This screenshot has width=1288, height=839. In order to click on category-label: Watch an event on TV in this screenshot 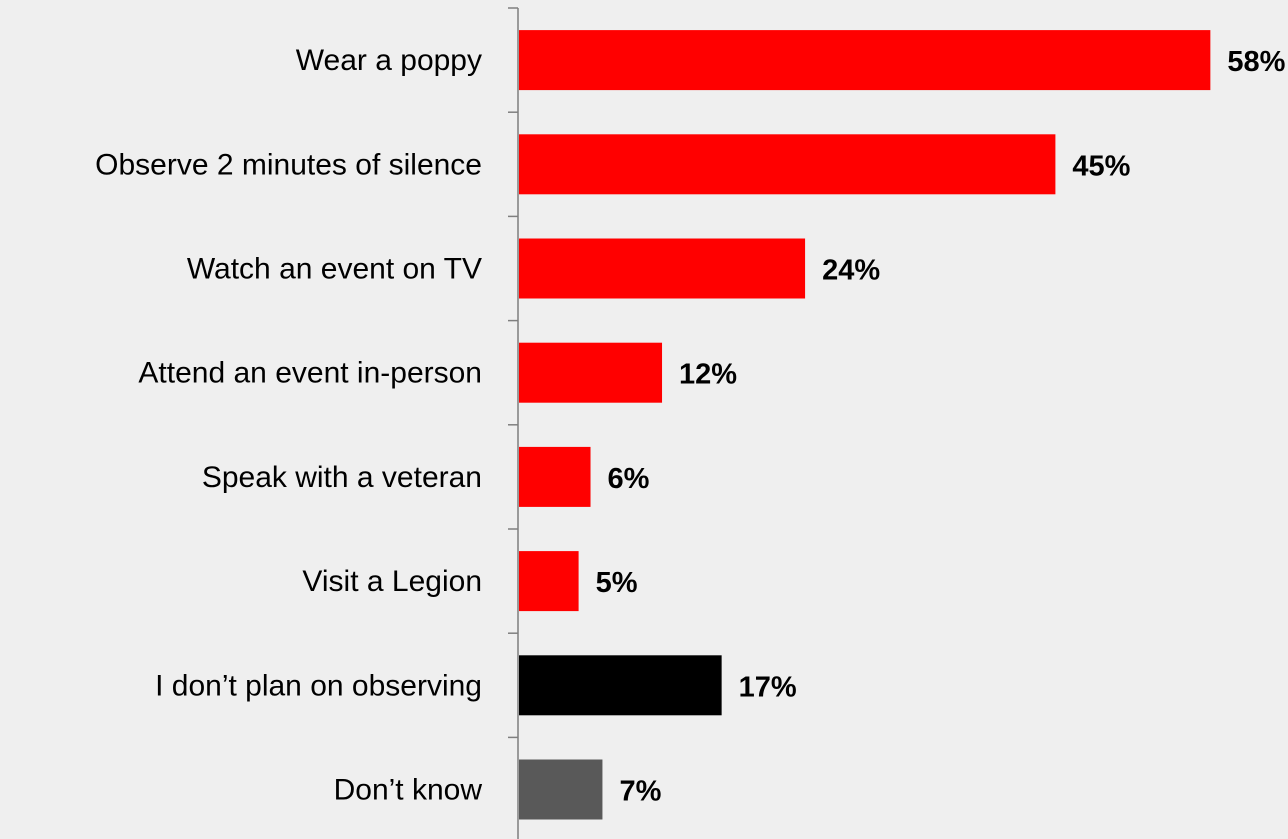, I will do `click(334, 269)`.